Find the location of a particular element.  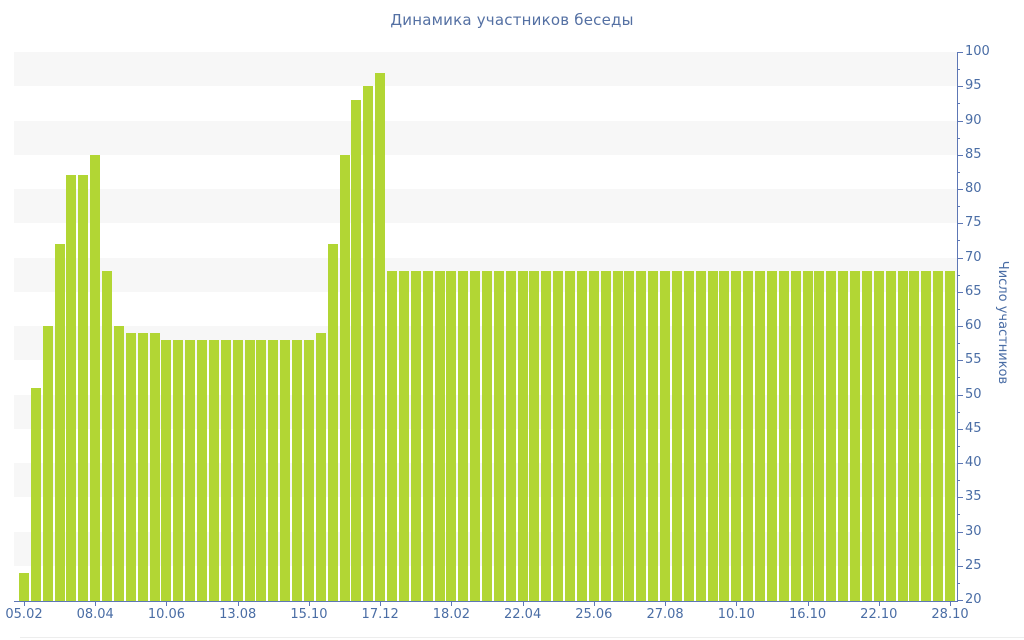

x-tick-label: 17.12 is located at coordinates (380, 614).